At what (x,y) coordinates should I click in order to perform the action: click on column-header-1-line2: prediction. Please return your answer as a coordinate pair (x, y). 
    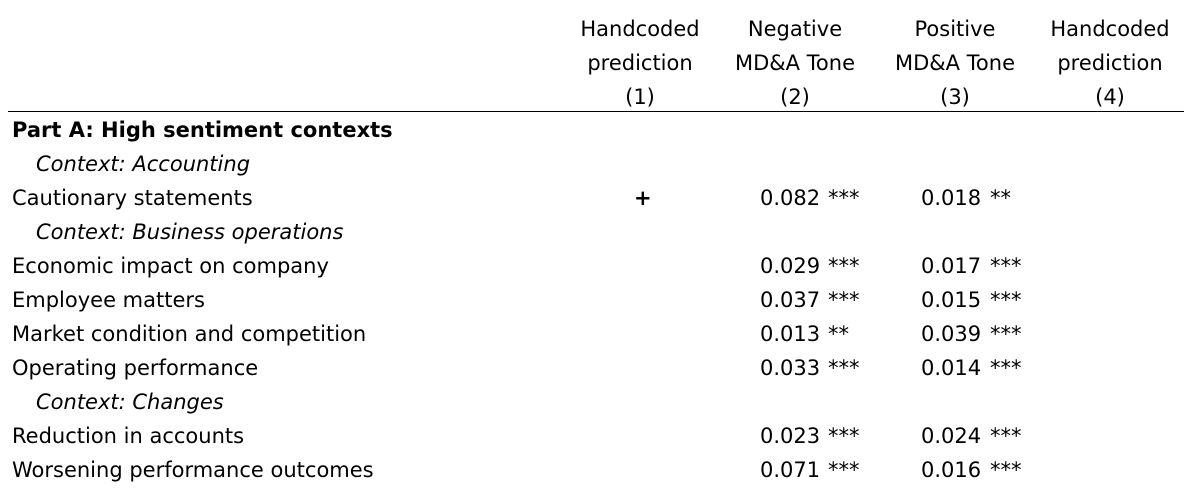
    Looking at the image, I should click on (640, 63).